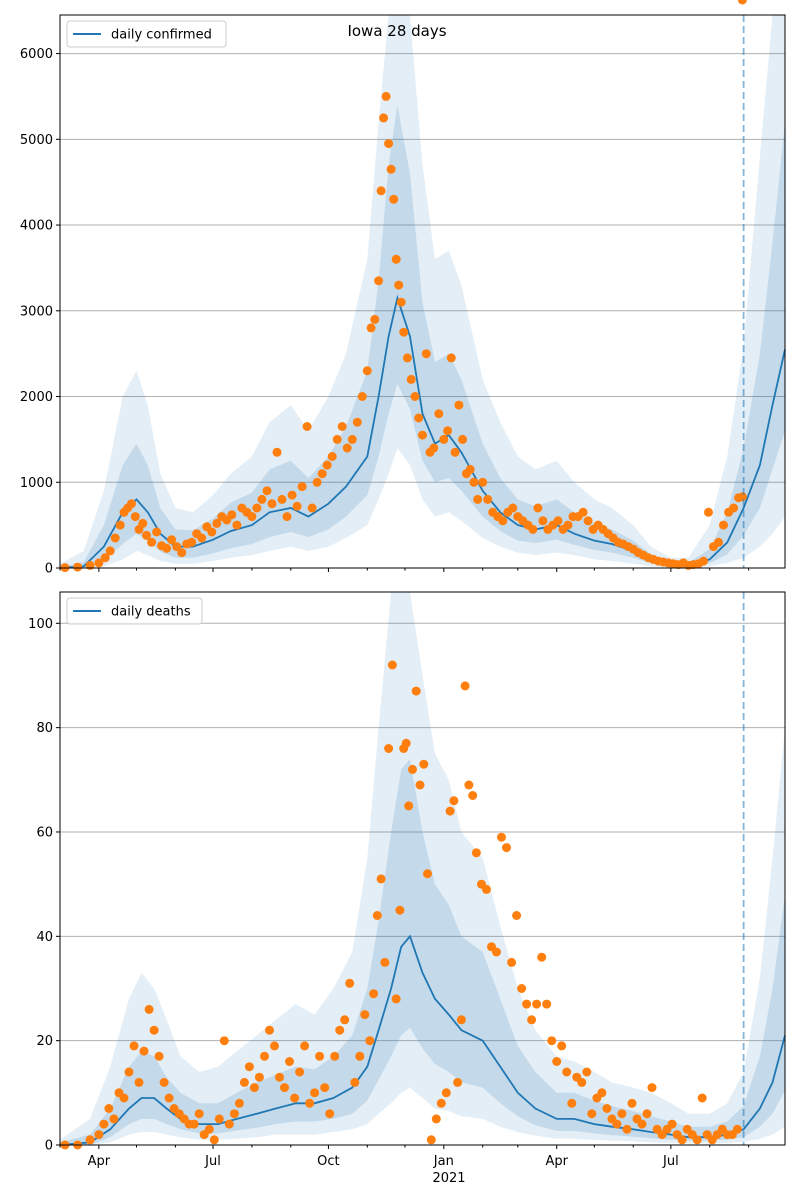  What do you see at coordinates (448, 1178) in the screenshot?
I see `year-label: 2021` at bounding box center [448, 1178].